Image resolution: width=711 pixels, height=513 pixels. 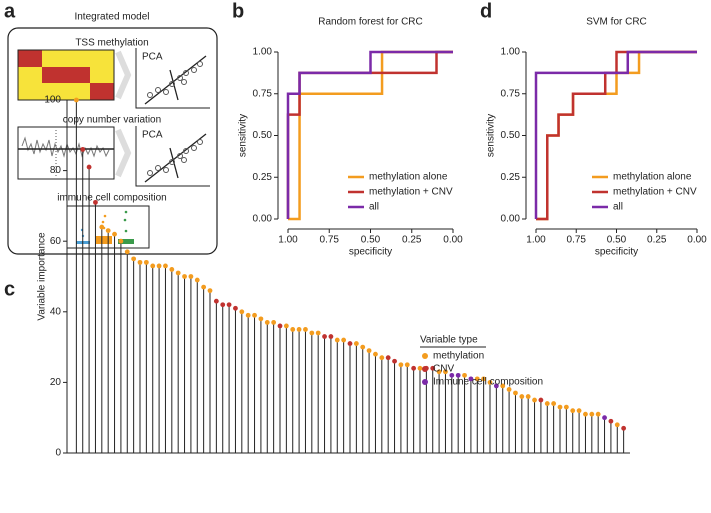 I want to click on panel-label: b, so click(x=238, y=11).